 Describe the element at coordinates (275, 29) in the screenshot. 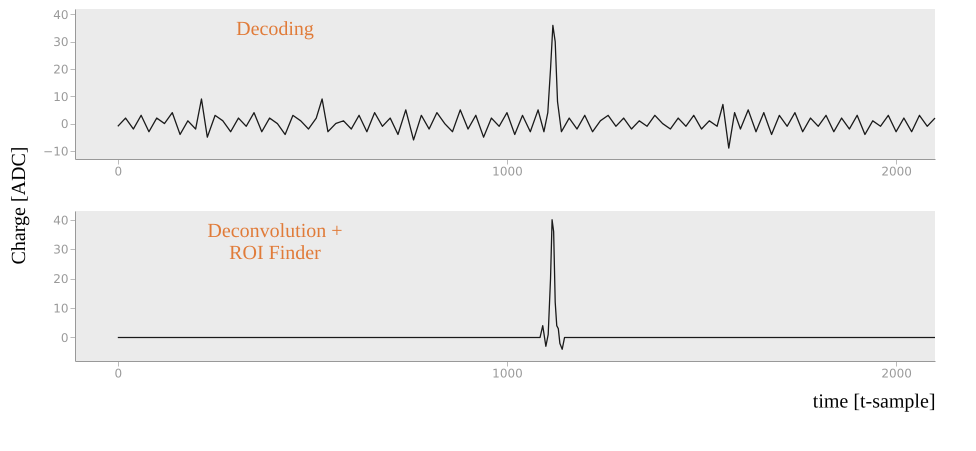

I see `annotation: Decoding` at that location.